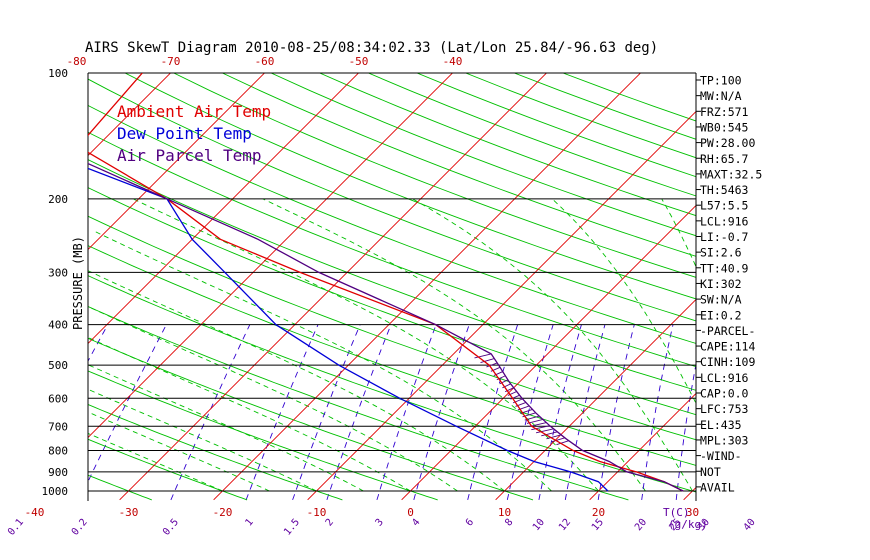 The width and height of the screenshot is (870, 560). What do you see at coordinates (721, 300) in the screenshot?
I see `index-label: SW:N/A` at bounding box center [721, 300].